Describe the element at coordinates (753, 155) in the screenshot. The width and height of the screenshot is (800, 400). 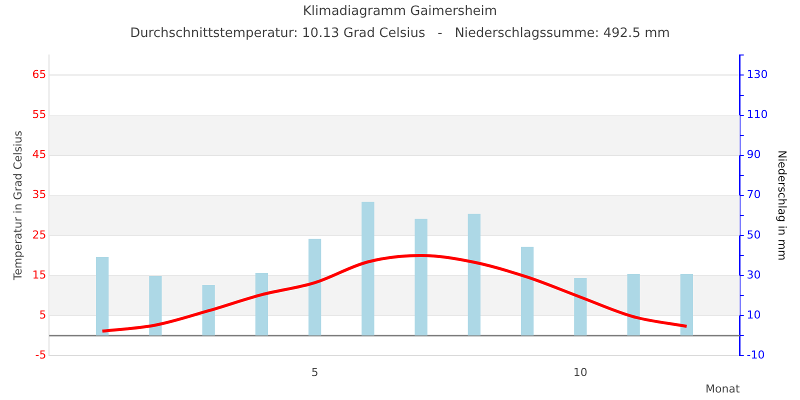
I see `y2-tick-label: 90` at that location.